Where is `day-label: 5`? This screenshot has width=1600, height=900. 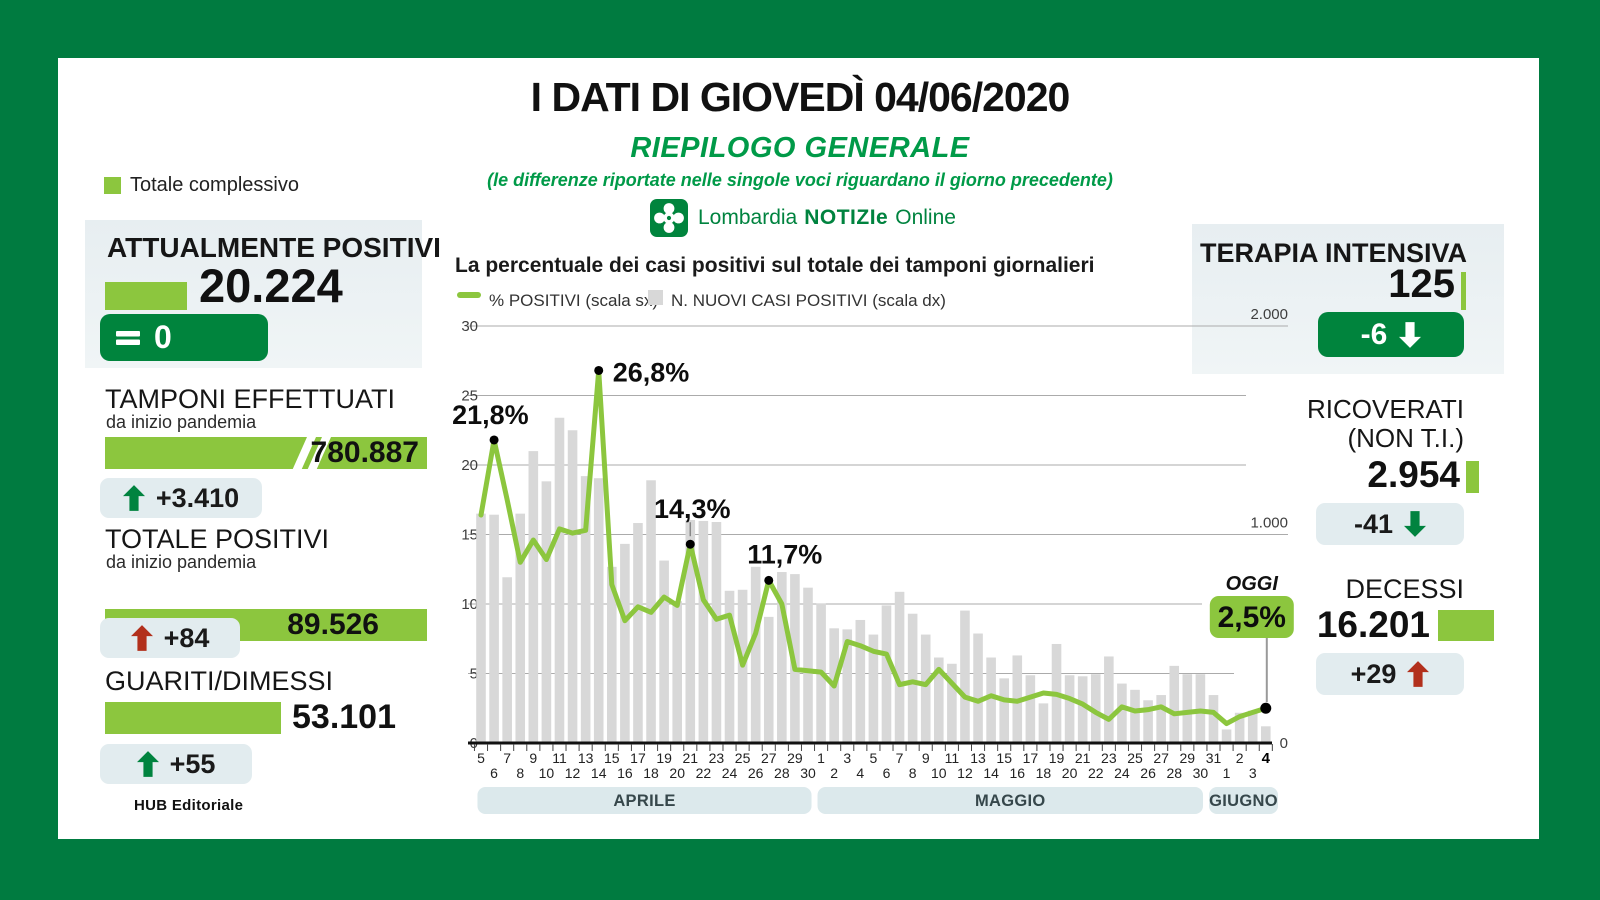 day-label: 5 is located at coordinates (481, 758).